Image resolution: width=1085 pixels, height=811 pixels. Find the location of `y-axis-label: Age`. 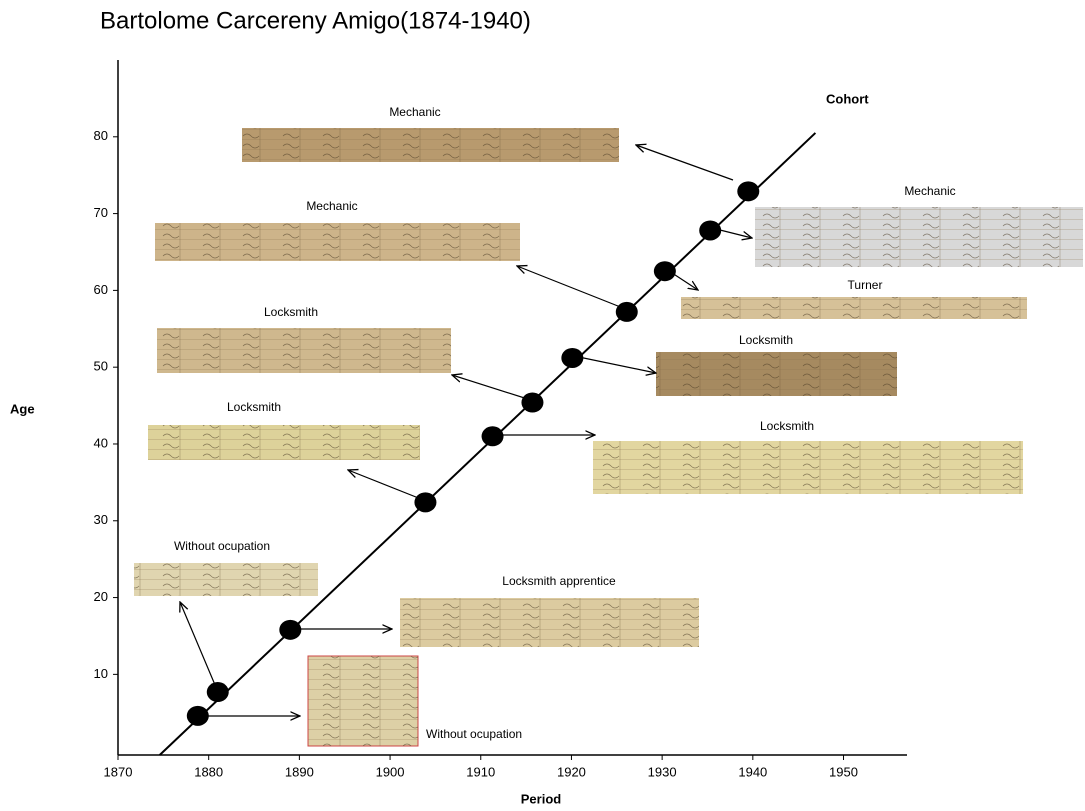

y-axis-label: Age is located at coordinates (22, 408).